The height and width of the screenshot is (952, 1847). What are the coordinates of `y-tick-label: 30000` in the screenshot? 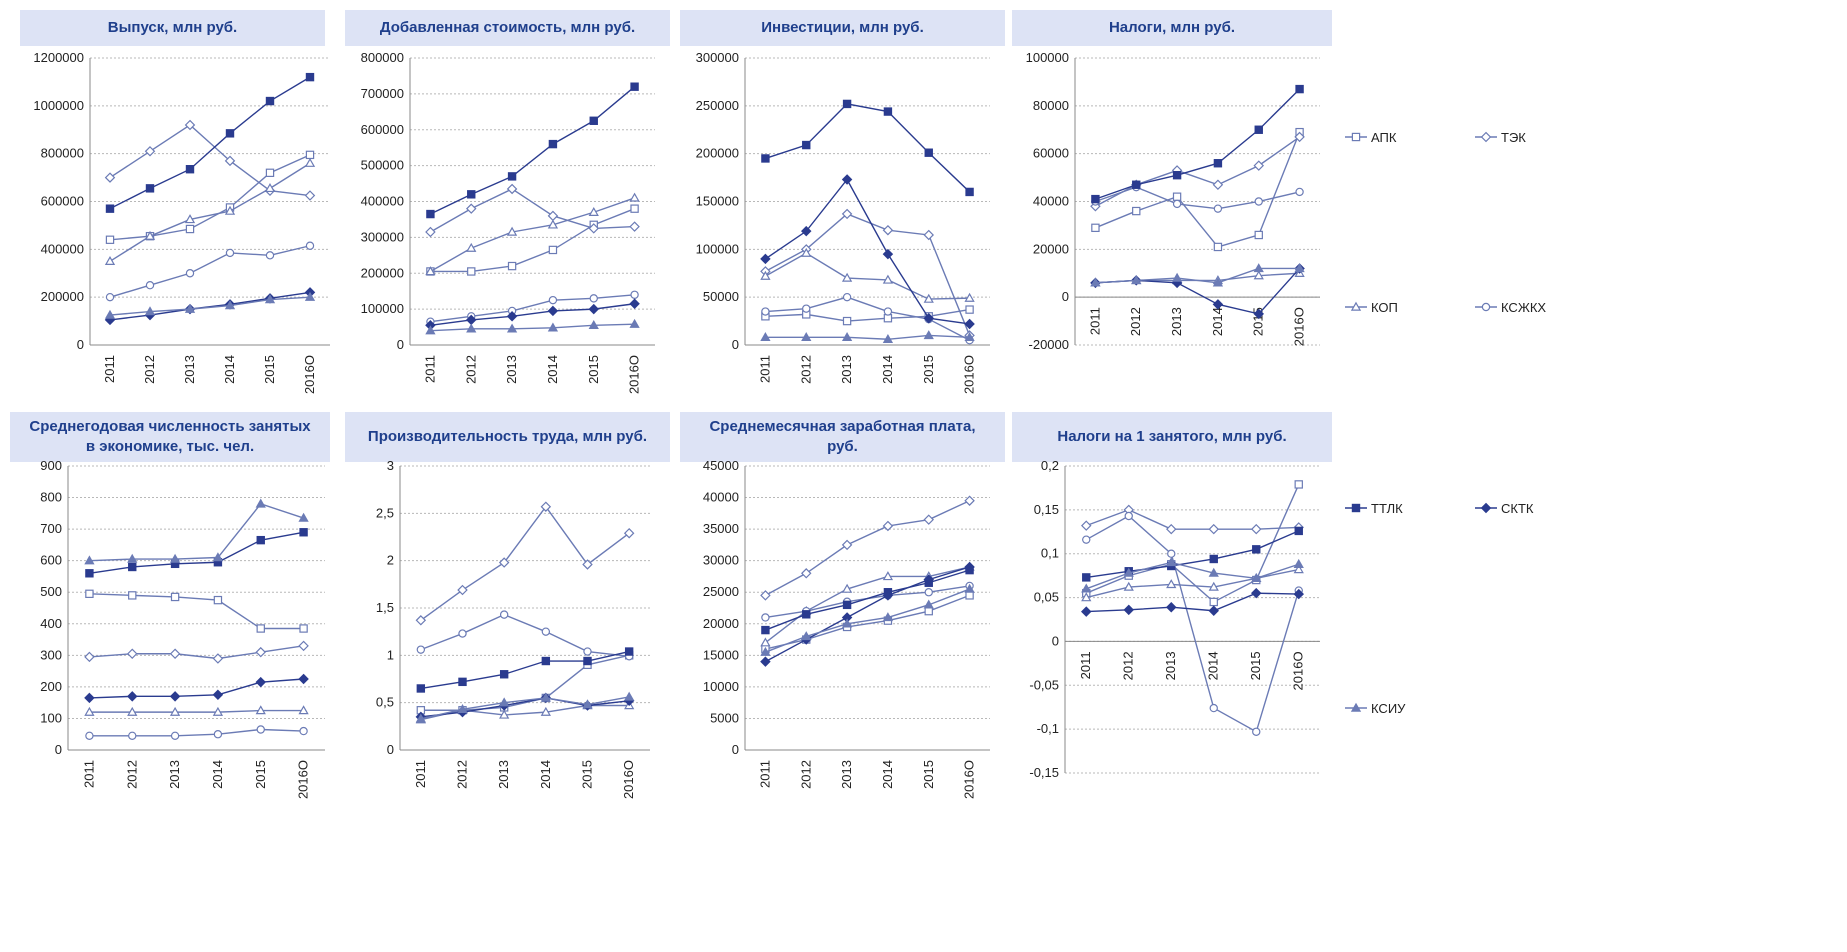 It's located at (721, 560).